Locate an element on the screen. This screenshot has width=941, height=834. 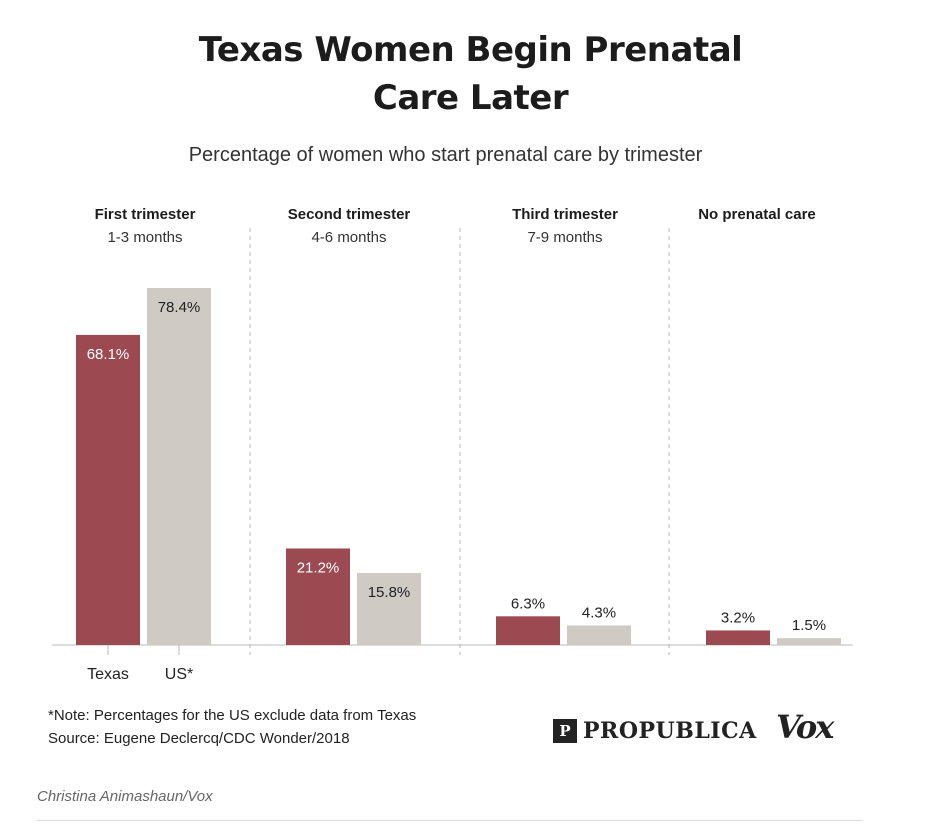
image-credit: Christina Animashaun/Vox is located at coordinates (125, 796).